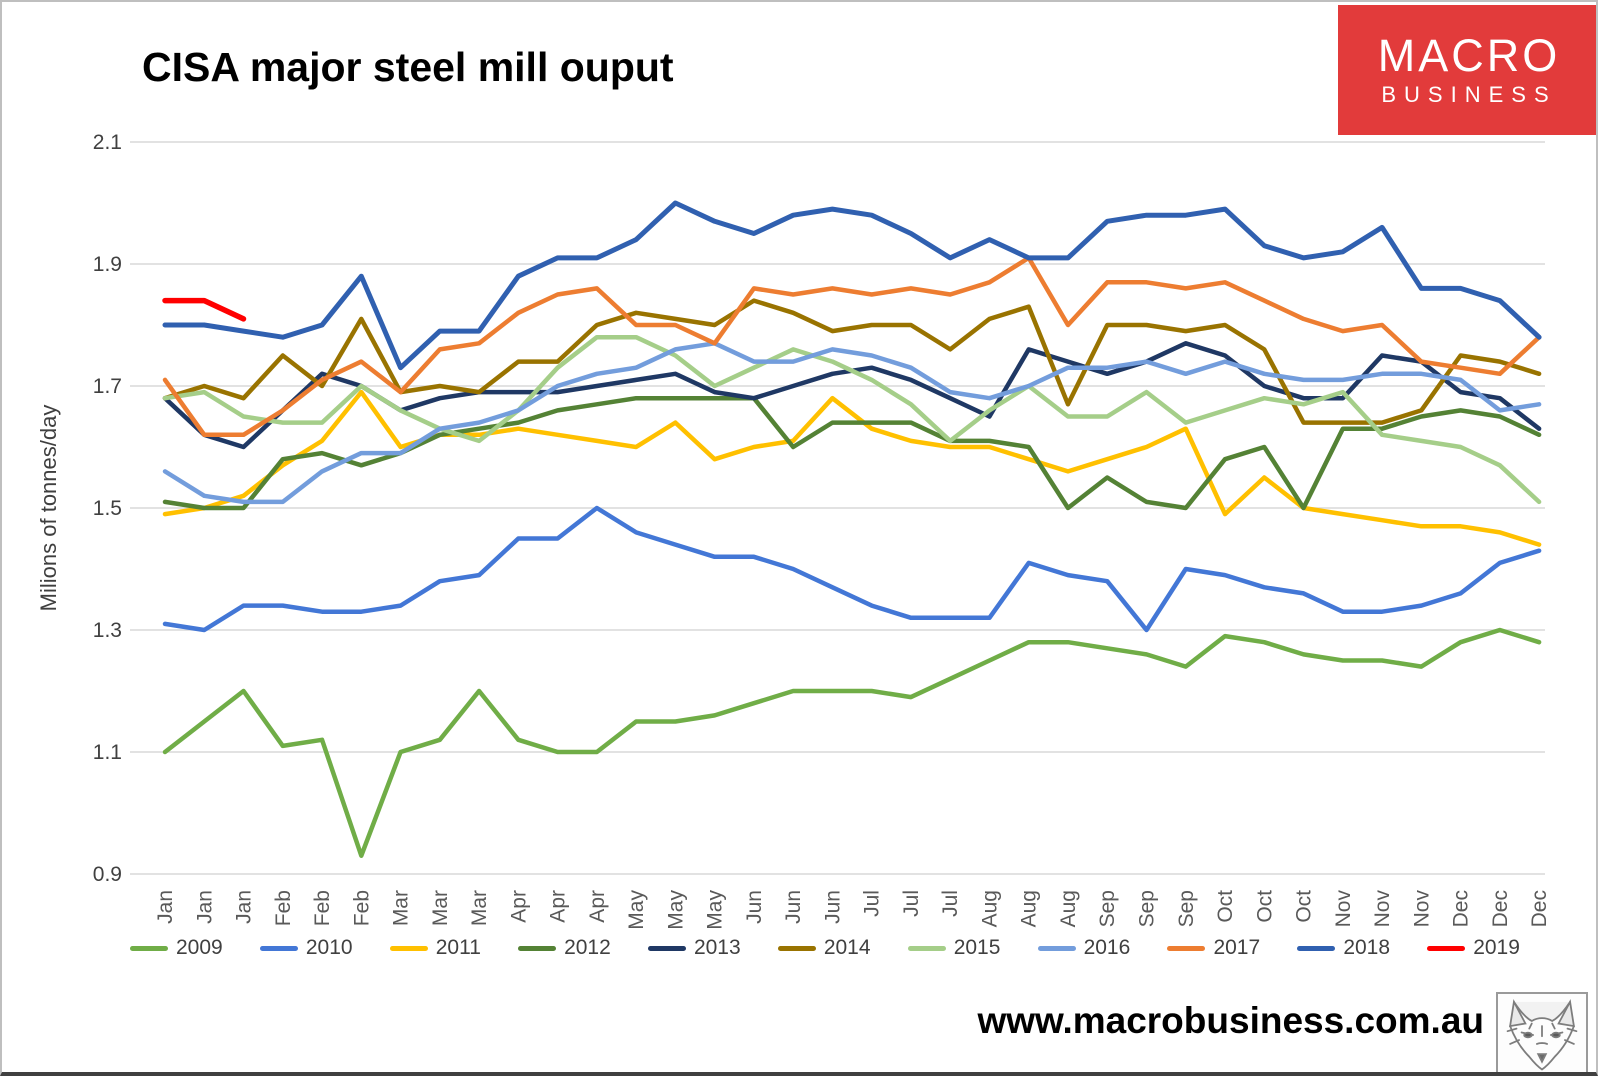 This screenshot has height=1076, width=1598. Describe the element at coordinates (149, 948) in the screenshot. I see `legend-swatch-2009` at that location.